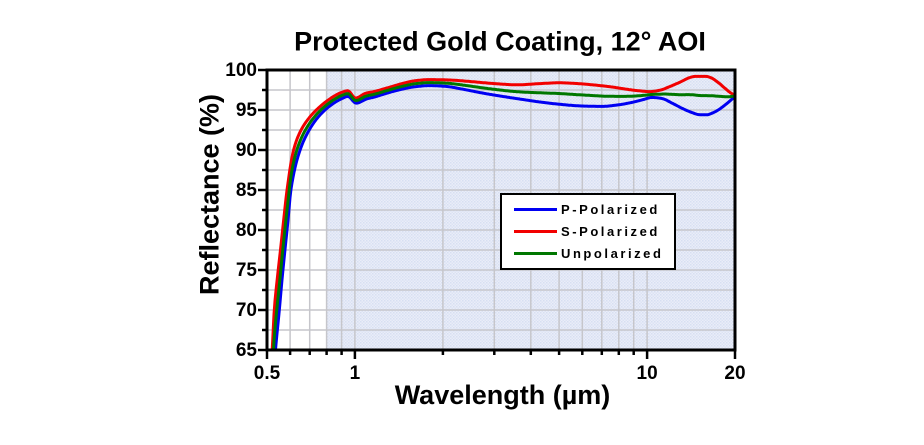 This screenshot has width=924, height=445. Describe the element at coordinates (247, 270) in the screenshot. I see `svg-text: 75` at that location.